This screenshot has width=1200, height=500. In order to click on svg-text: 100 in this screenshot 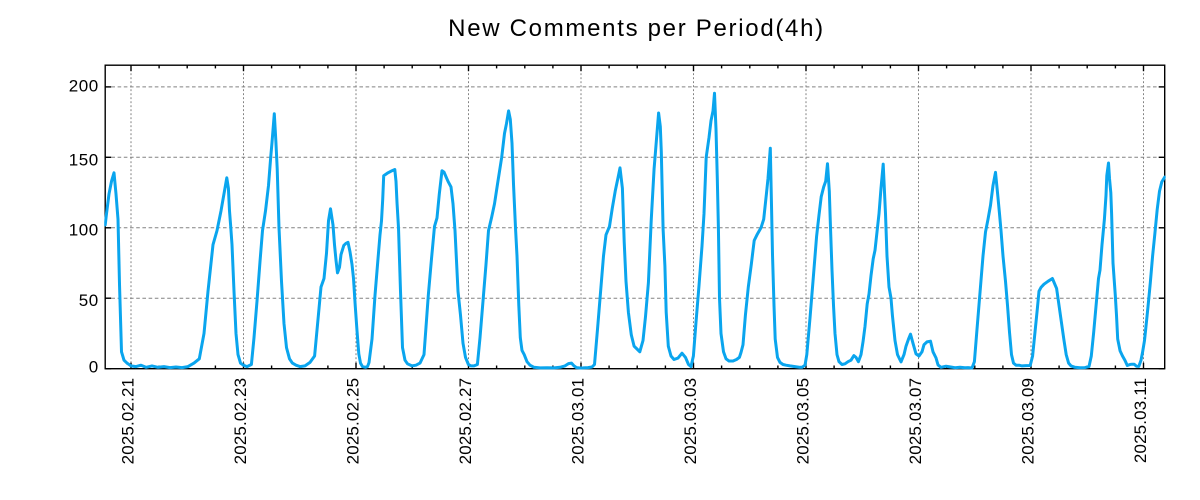, I will do `click(84, 229)`.